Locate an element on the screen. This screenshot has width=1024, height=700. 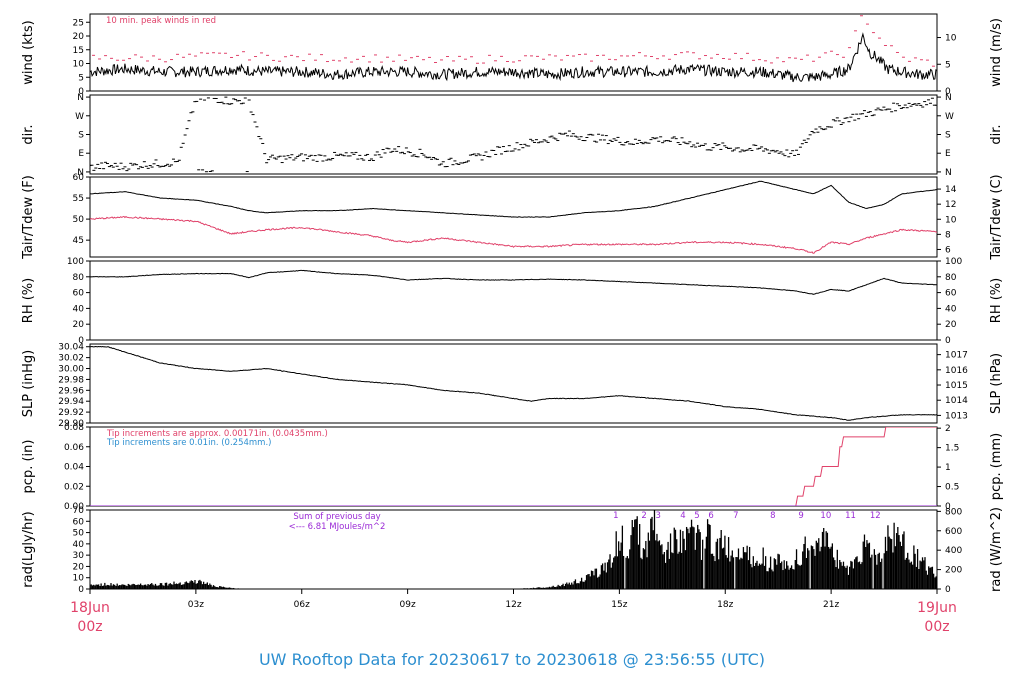
slp-ytick-label-left: 29.92 is located at coordinates (71, 413).